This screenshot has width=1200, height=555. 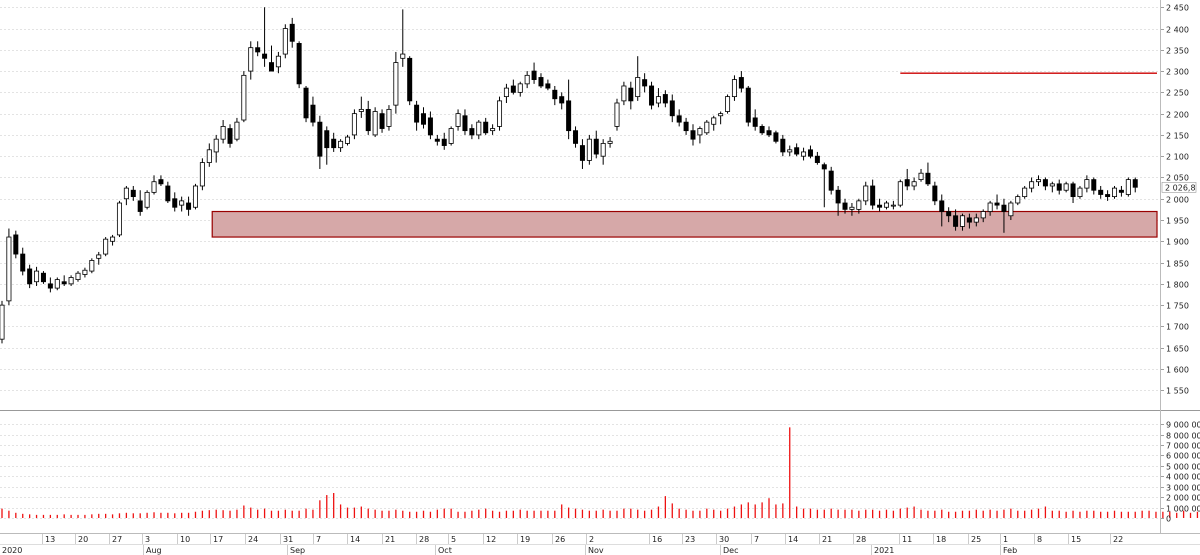 What do you see at coordinates (253, 539) in the screenshot?
I see `date-day-label: 24` at bounding box center [253, 539].